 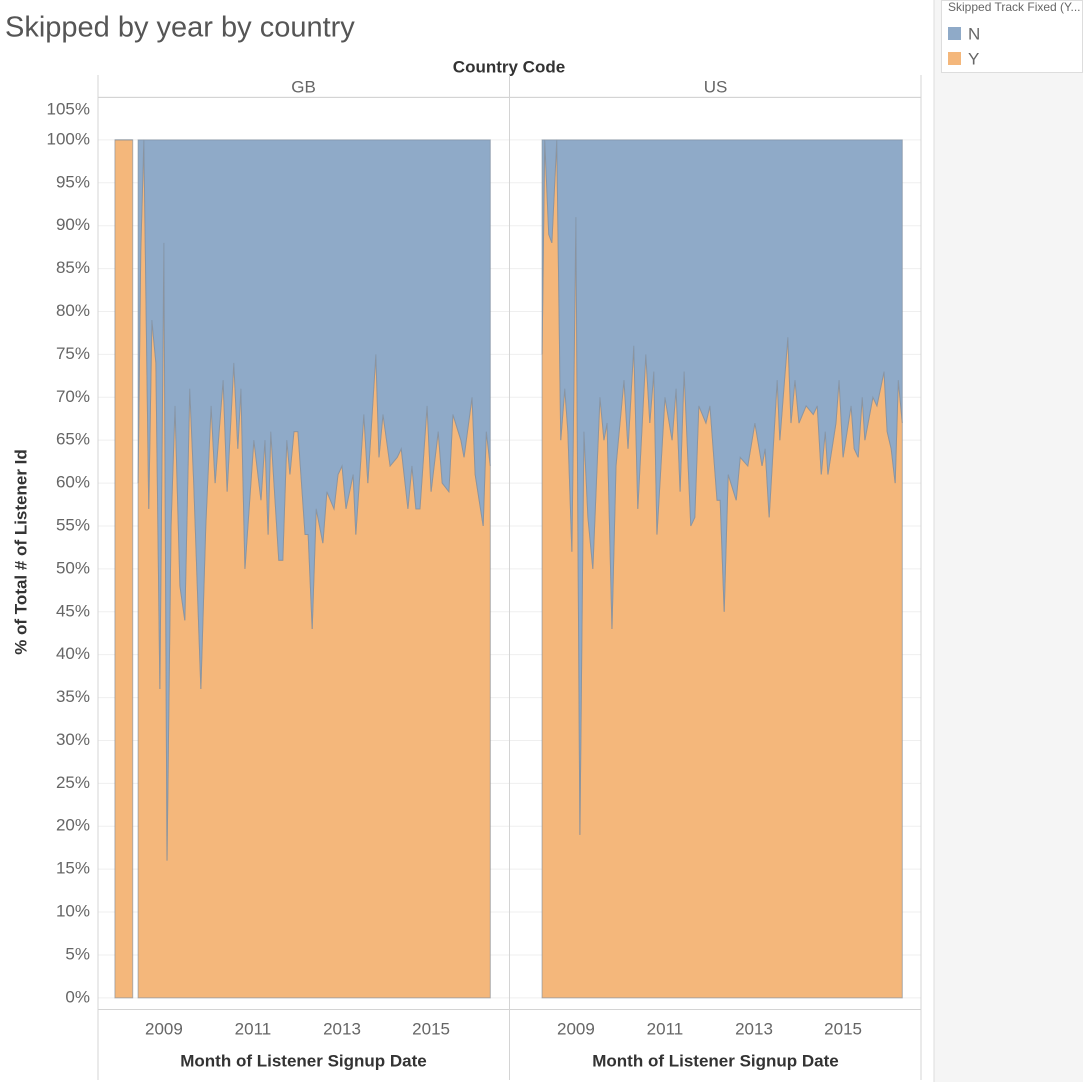 I want to click on y-tick-label: 30%, so click(x=73, y=739).